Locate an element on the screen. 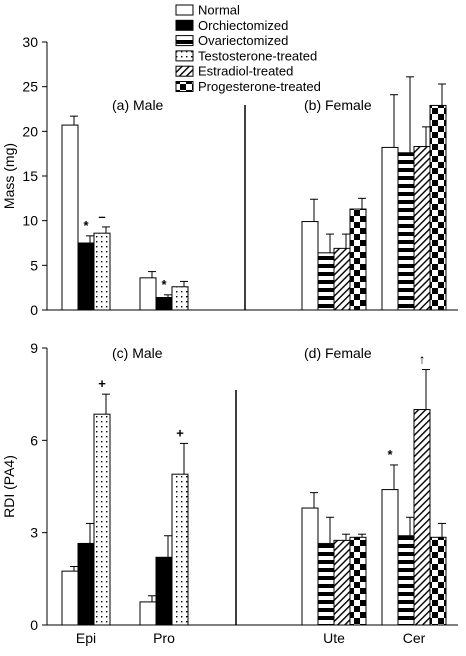 Image resolution: width=466 pixels, height=656 pixels. panel-label: (c) Male is located at coordinates (137, 353).